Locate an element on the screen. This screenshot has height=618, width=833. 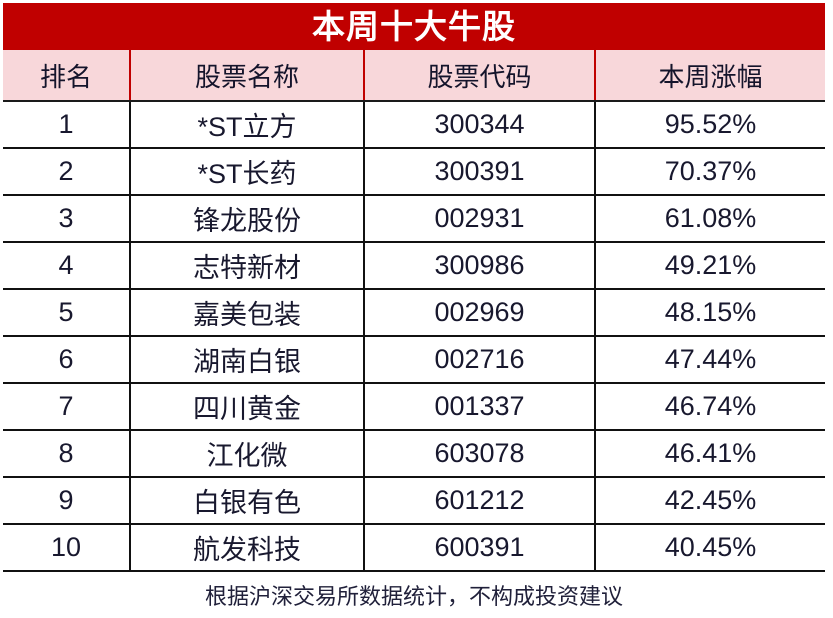
cell-name: 志特新材 is located at coordinates (246, 266).